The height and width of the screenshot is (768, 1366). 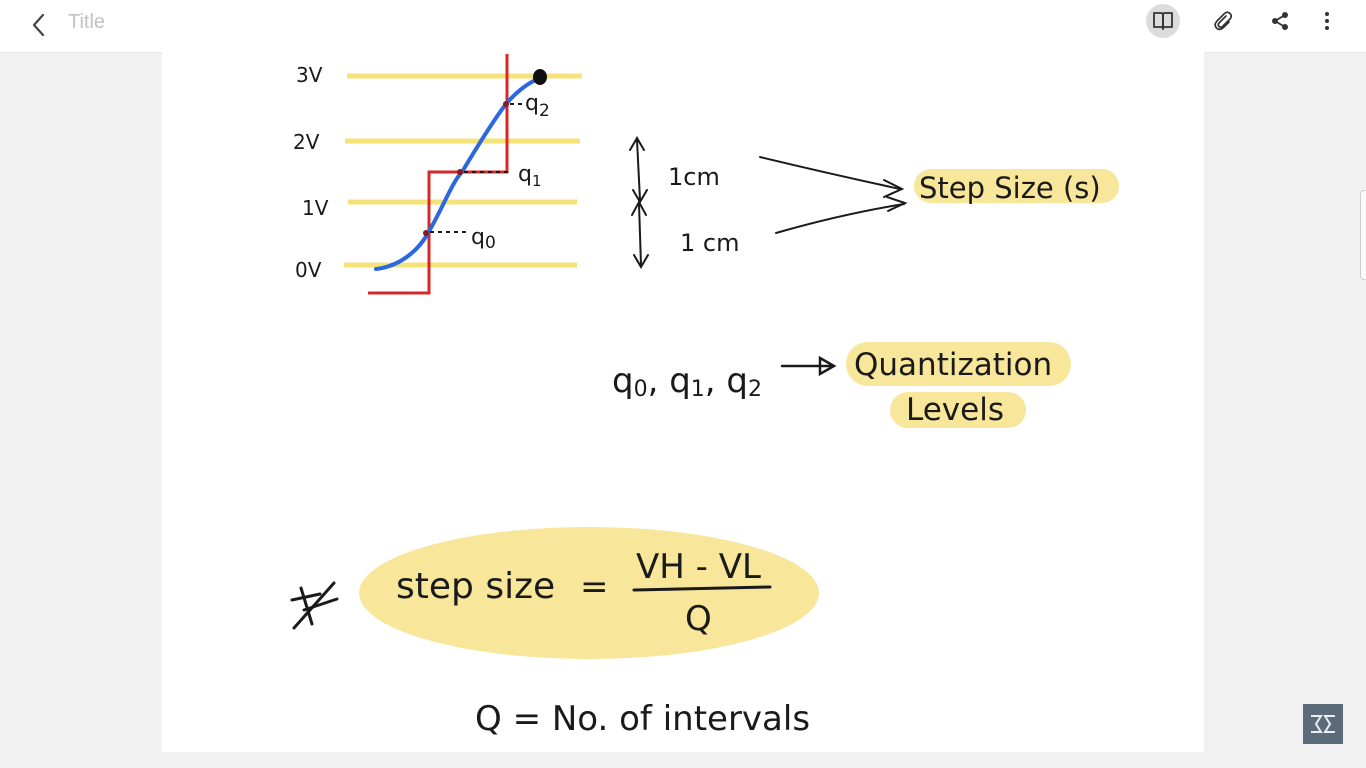 I want to click on channel-watermark-logo, so click(x=1323, y=724).